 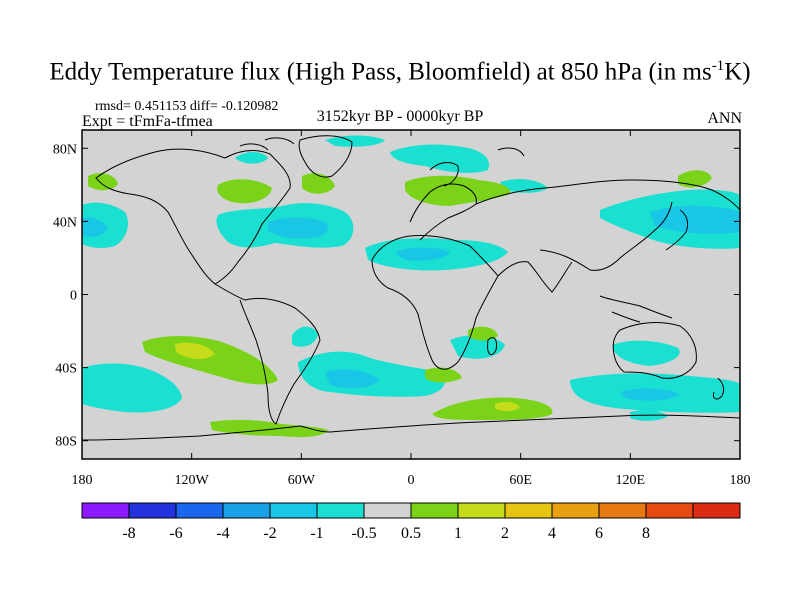 What do you see at coordinates (175, 533) in the screenshot?
I see `colorbar-label: -6` at bounding box center [175, 533].